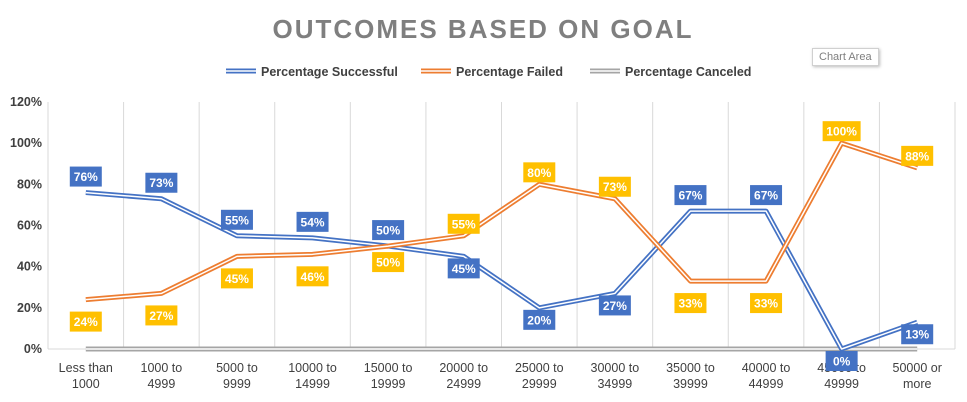 This screenshot has width=967, height=402. I want to click on svg-text: 54%, so click(313, 222).